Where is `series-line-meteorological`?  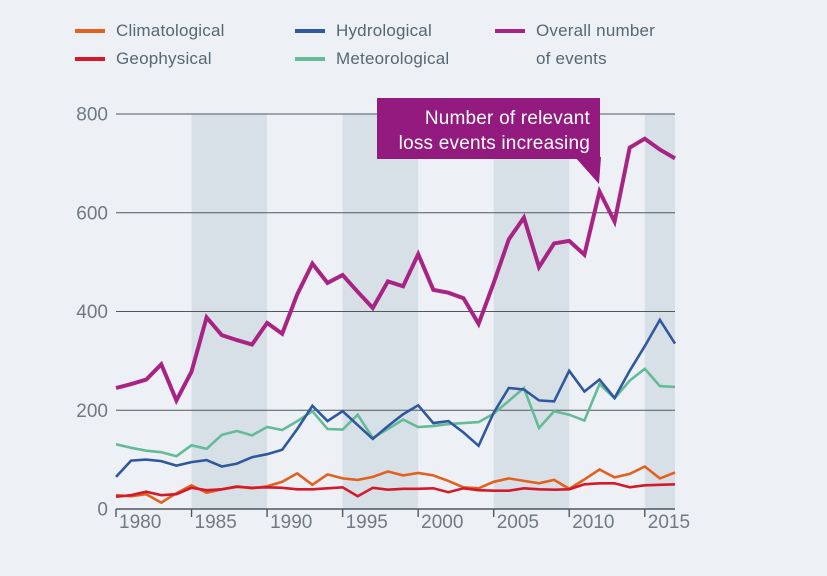 series-line-meteorological is located at coordinates (395, 412).